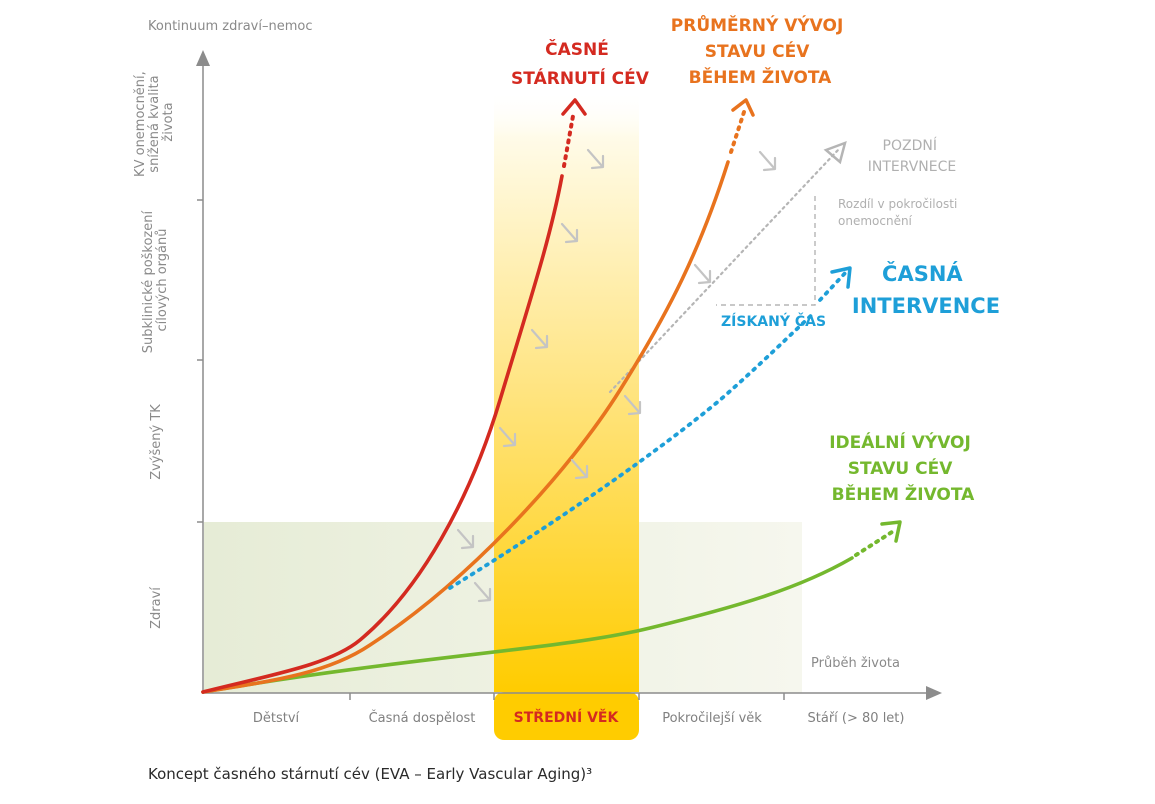  Describe the element at coordinates (835, 152) in the screenshot. I see `late-intervention-arrowhead` at that location.